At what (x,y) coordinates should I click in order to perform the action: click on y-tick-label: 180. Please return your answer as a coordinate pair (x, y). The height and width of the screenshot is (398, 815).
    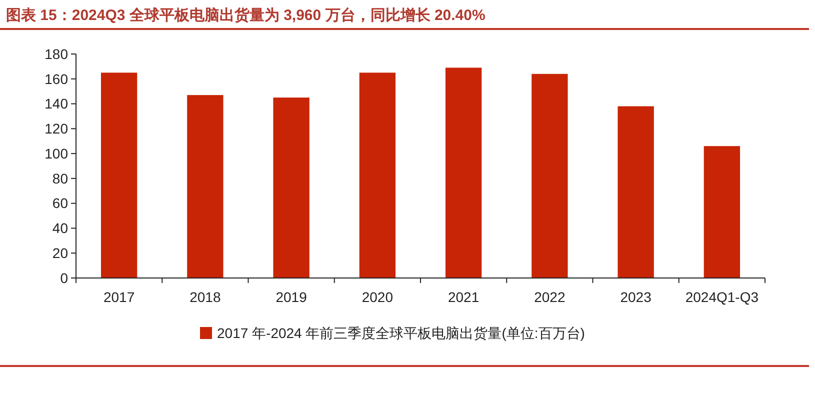
    Looking at the image, I should click on (56, 54).